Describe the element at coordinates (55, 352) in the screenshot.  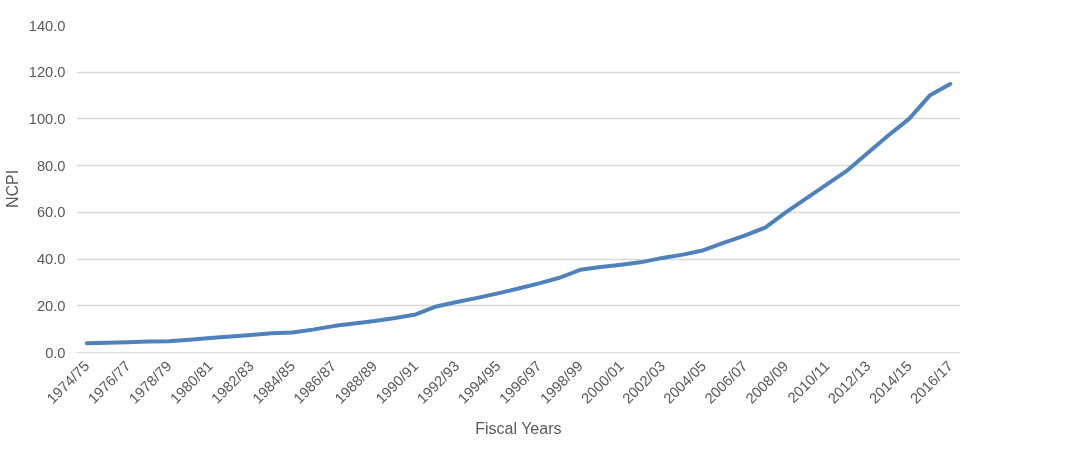
I see `y-tick-label: 0.0` at that location.